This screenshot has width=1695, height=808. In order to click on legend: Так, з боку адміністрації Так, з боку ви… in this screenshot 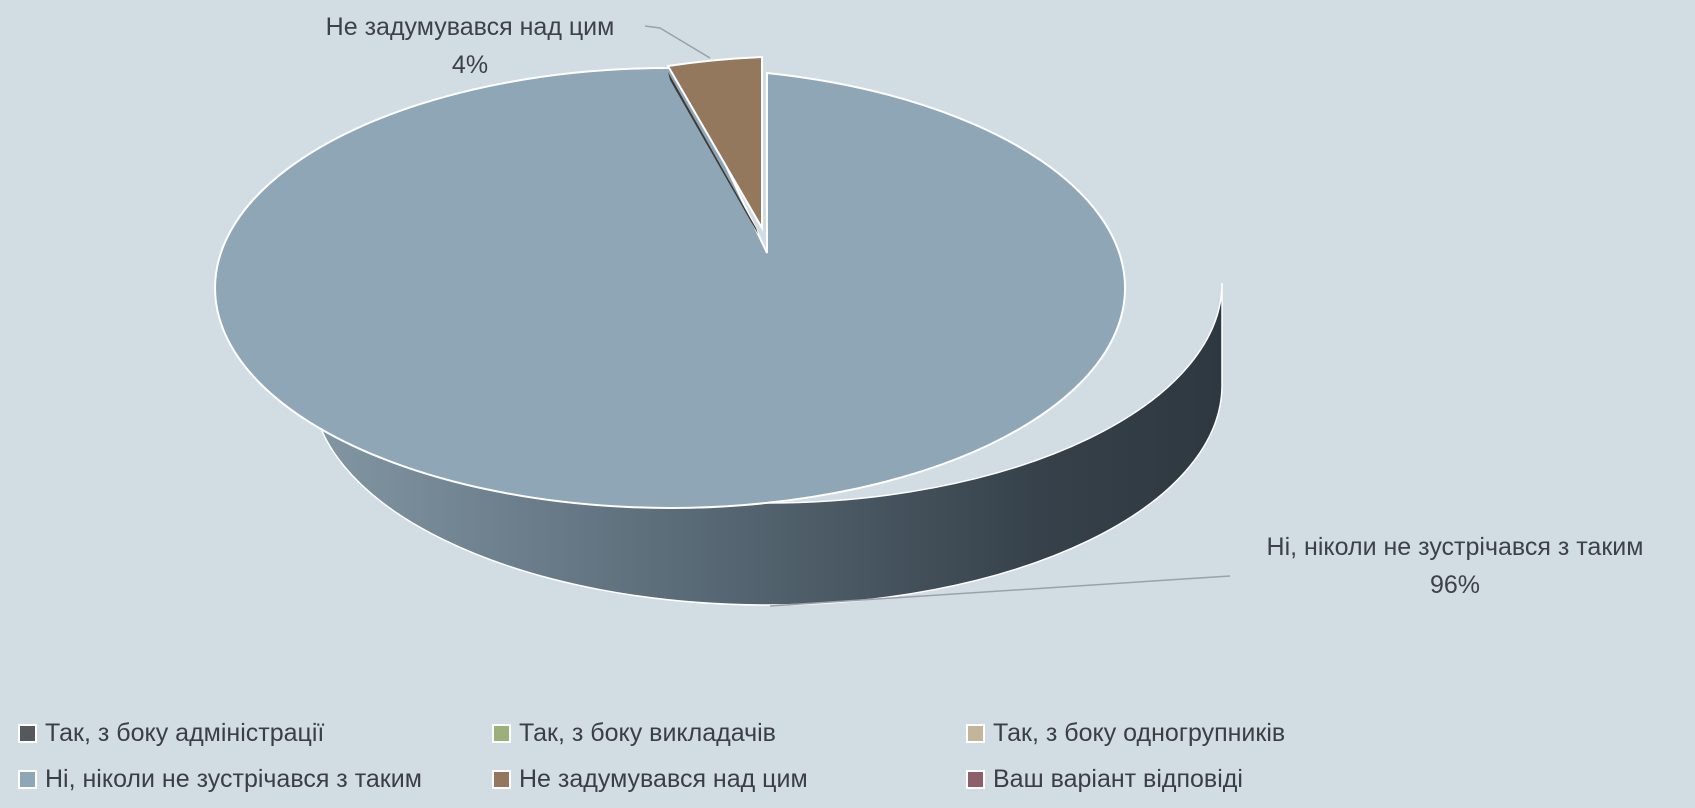, I will do `click(848, 756)`.